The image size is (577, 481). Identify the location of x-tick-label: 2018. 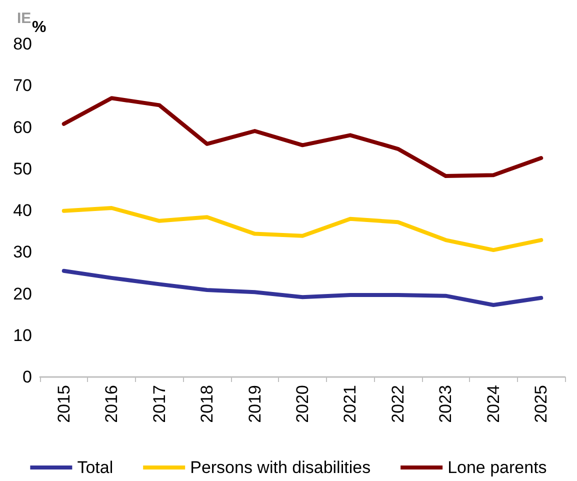
(207, 404).